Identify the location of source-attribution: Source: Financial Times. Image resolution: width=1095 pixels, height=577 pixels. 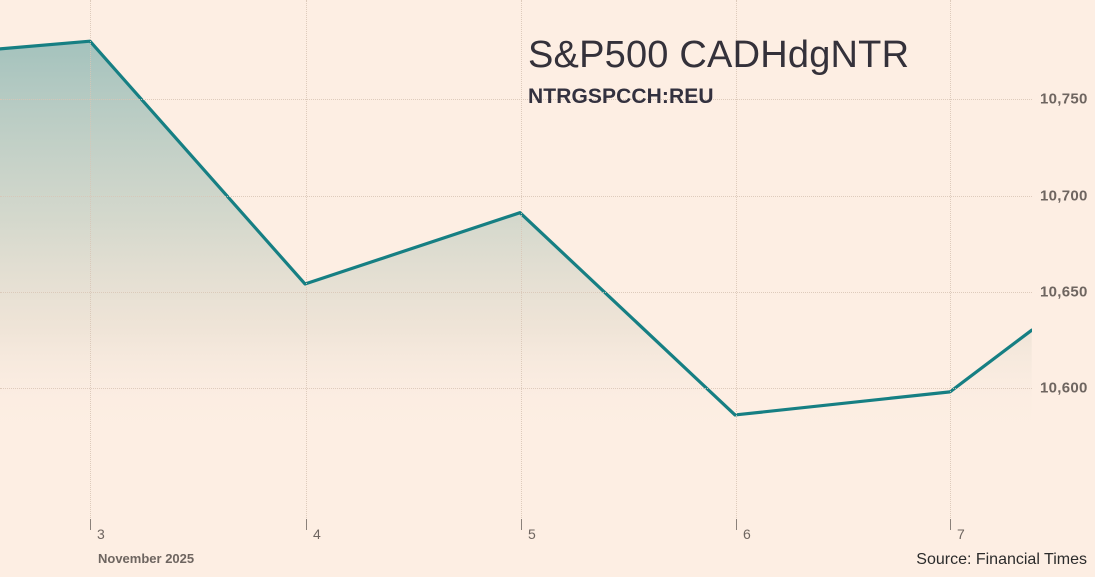
(1001, 559).